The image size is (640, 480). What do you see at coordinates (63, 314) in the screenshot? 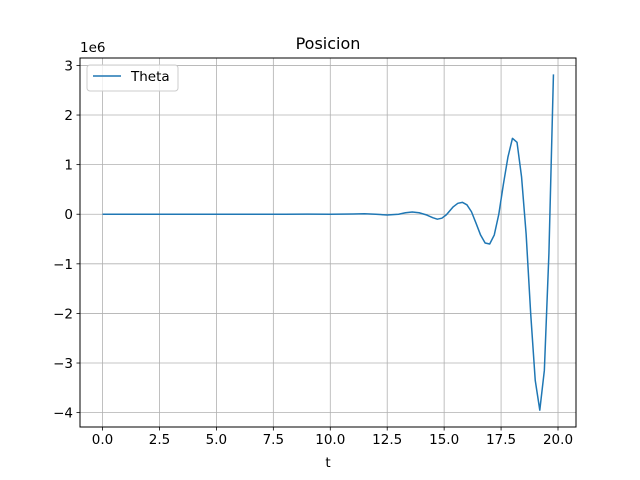
I see `y-tick-label: −2` at bounding box center [63, 314].